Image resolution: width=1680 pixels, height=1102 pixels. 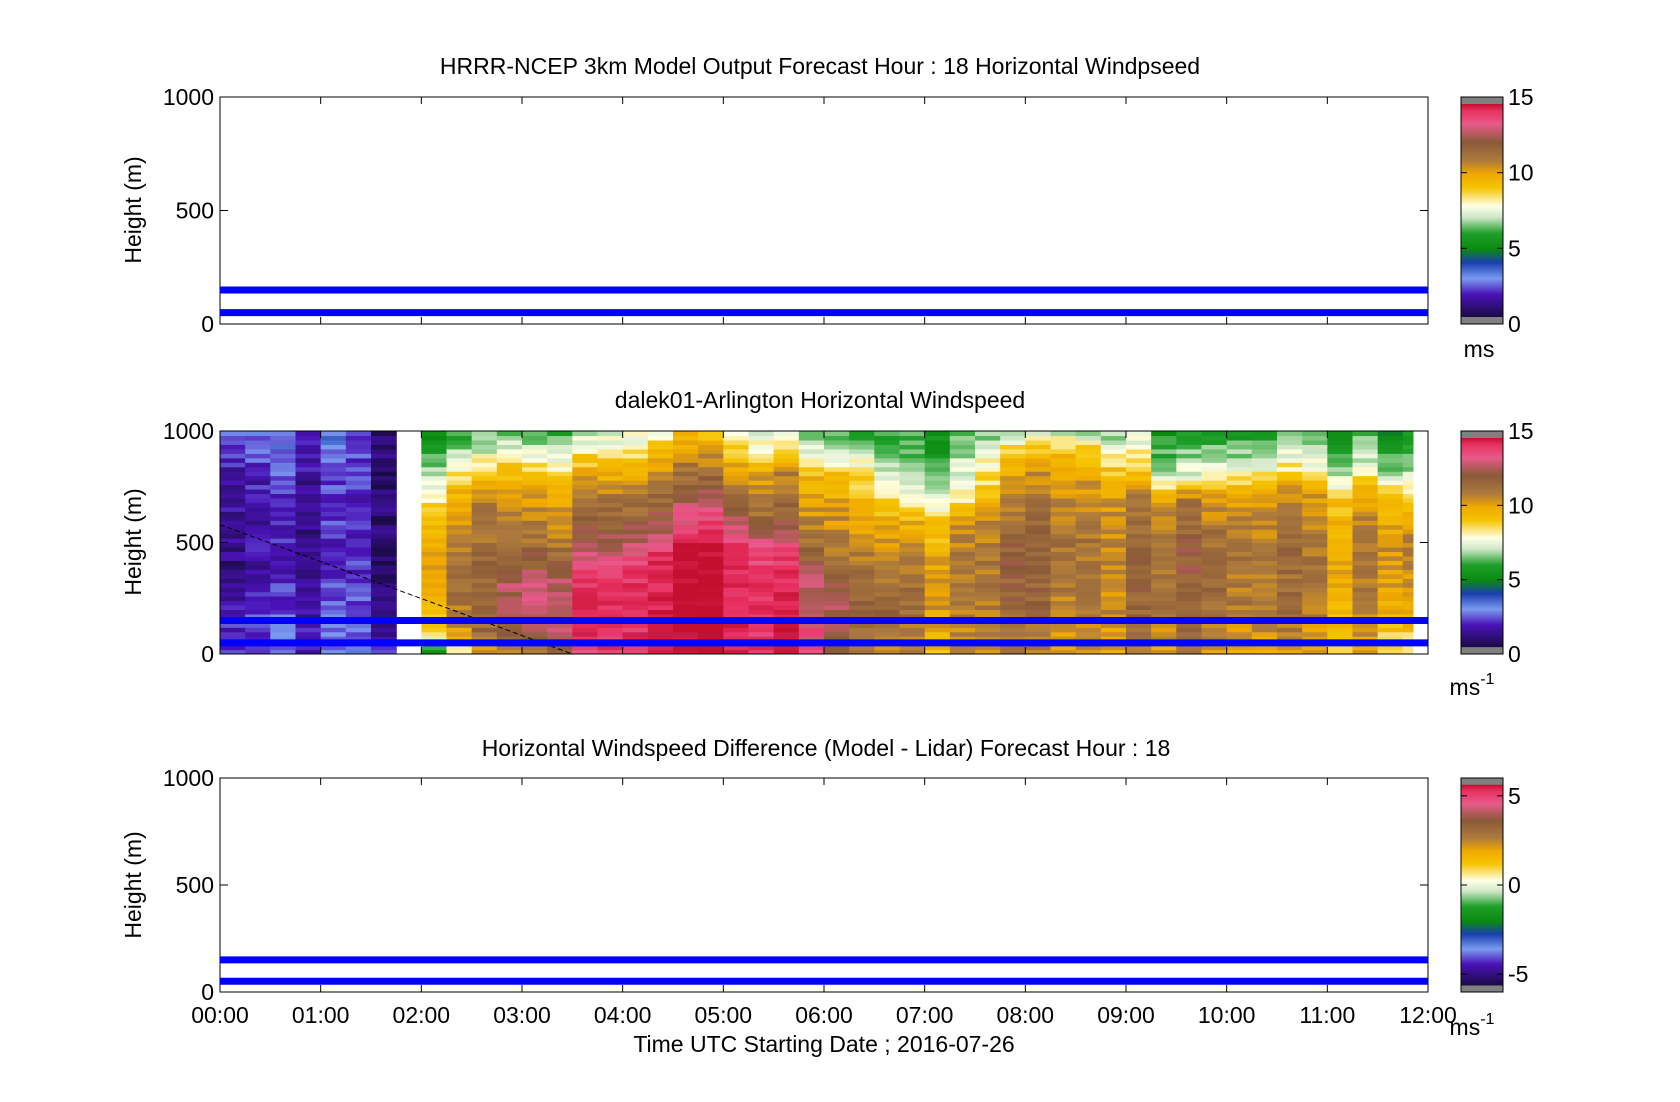 What do you see at coordinates (817, 542) in the screenshot?
I see `windspeed-heatmap` at bounding box center [817, 542].